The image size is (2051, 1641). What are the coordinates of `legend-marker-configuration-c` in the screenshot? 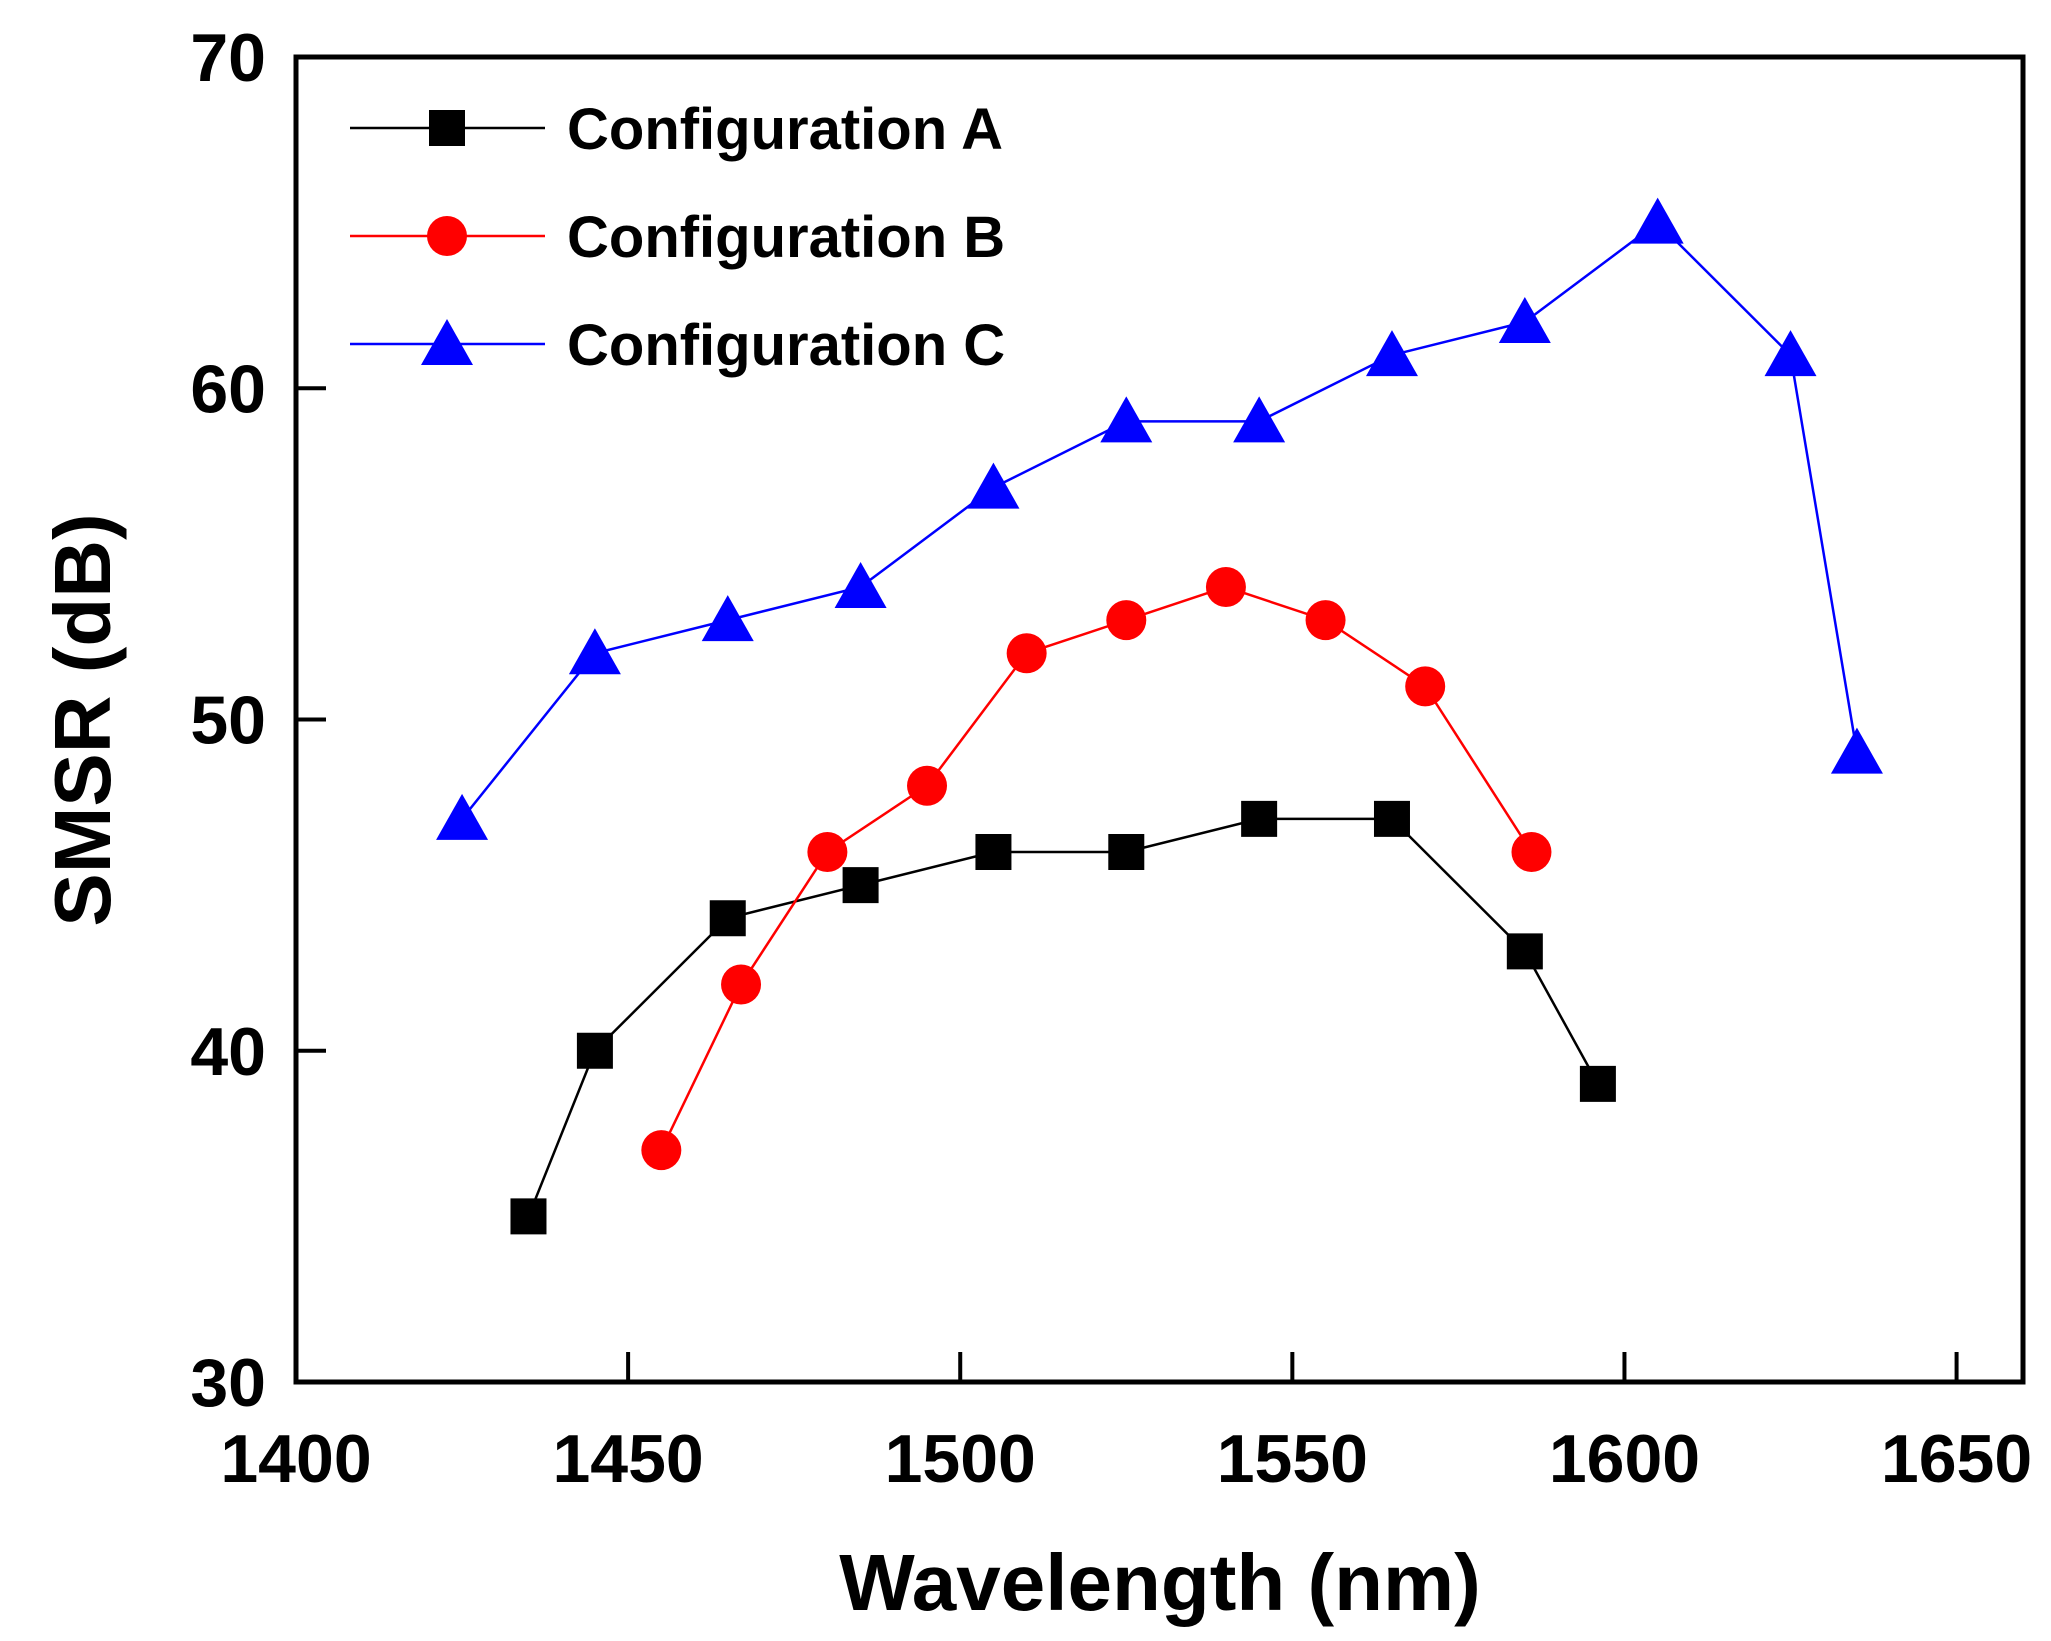 It's located at (447, 342).